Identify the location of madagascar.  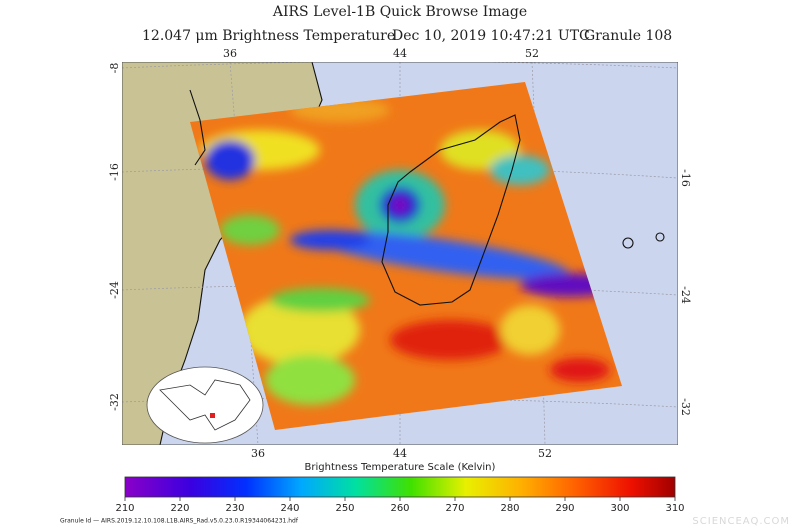
(451, 210).